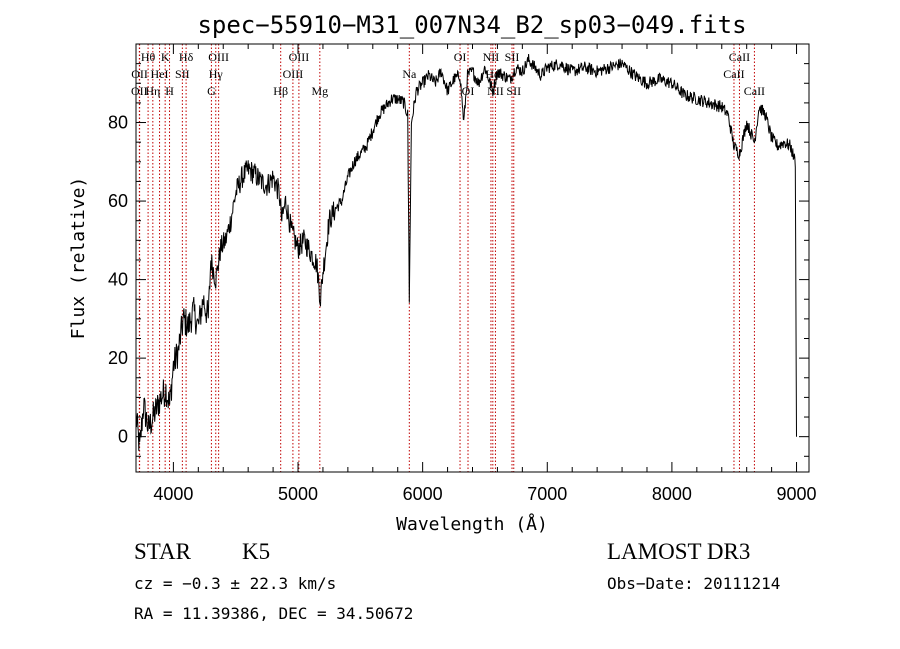 This screenshot has height=649, width=900. Describe the element at coordinates (169, 91) in the screenshot. I see `emission-line-label: H` at that location.